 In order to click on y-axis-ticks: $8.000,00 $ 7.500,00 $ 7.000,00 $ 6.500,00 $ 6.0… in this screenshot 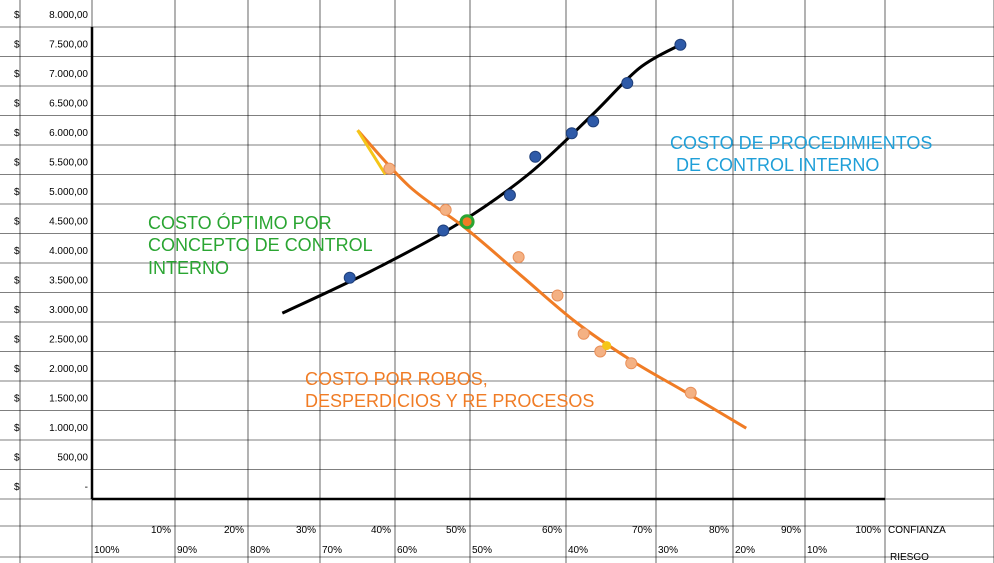, I will do `click(51, 251)`.